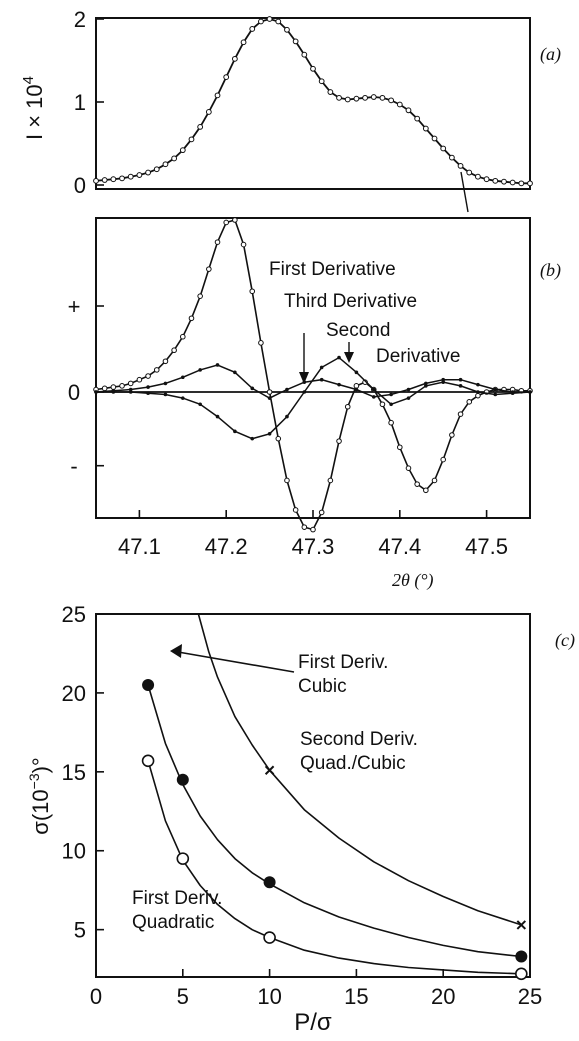 The height and width of the screenshot is (1041, 579). Describe the element at coordinates (176, 651) in the screenshot. I see `cubic-arrow-head` at that location.